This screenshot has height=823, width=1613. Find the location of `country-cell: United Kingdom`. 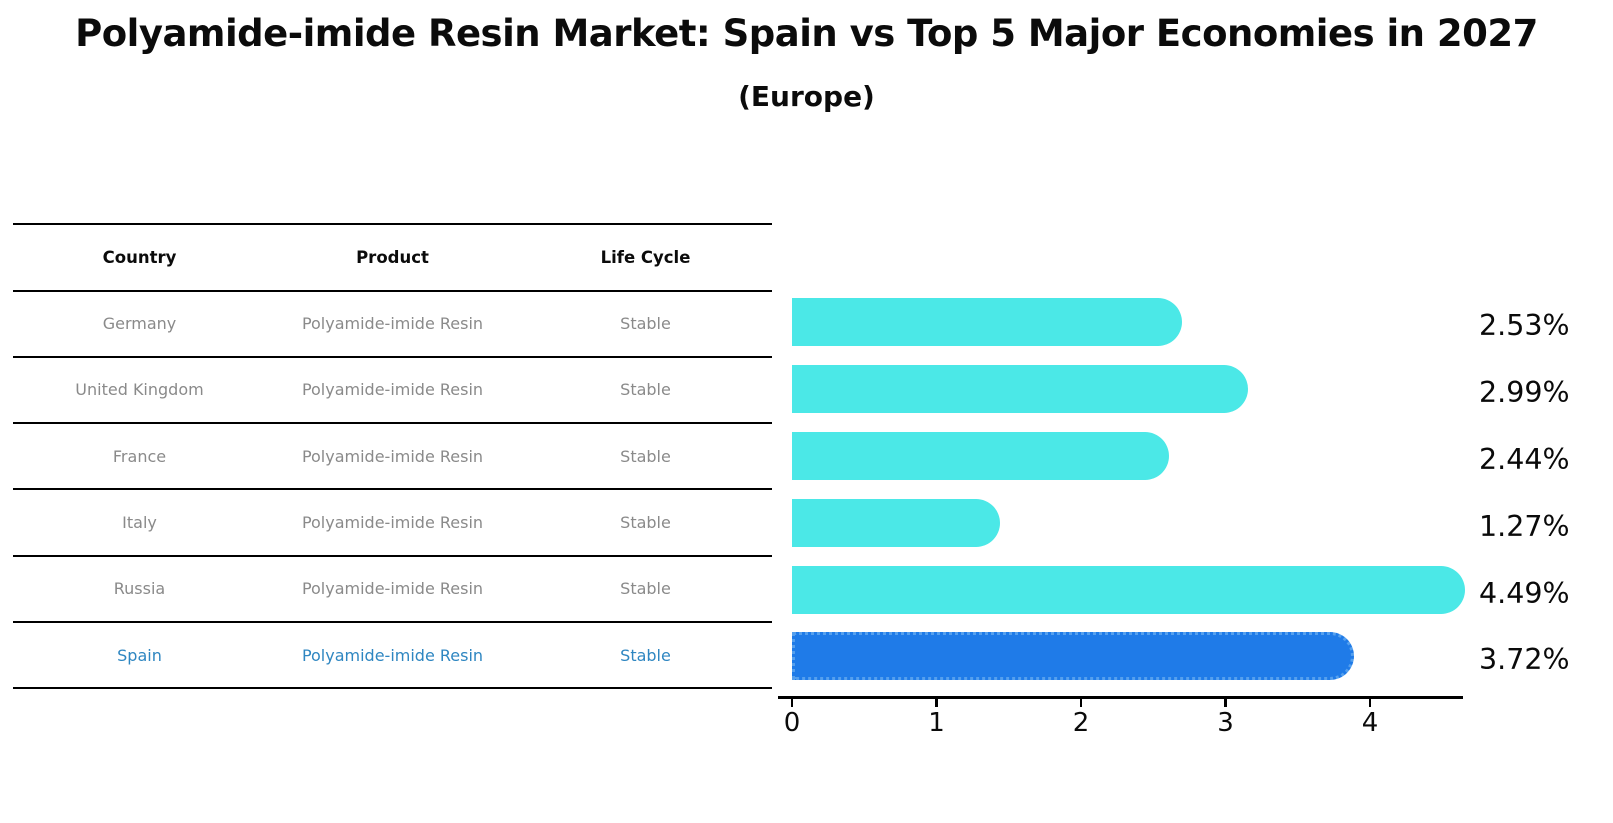

country-cell: United Kingdom is located at coordinates (139, 390).